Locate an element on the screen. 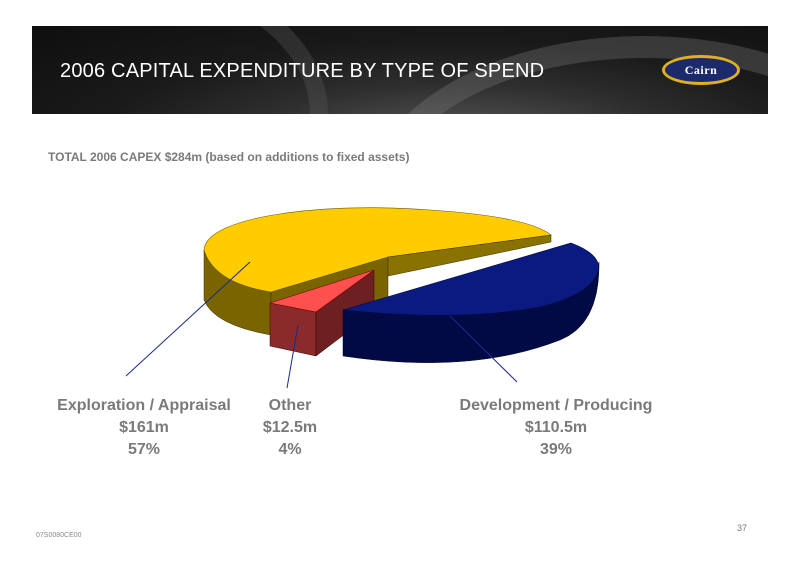  slice-exploration-cut-wall is located at coordinates (469, 255).